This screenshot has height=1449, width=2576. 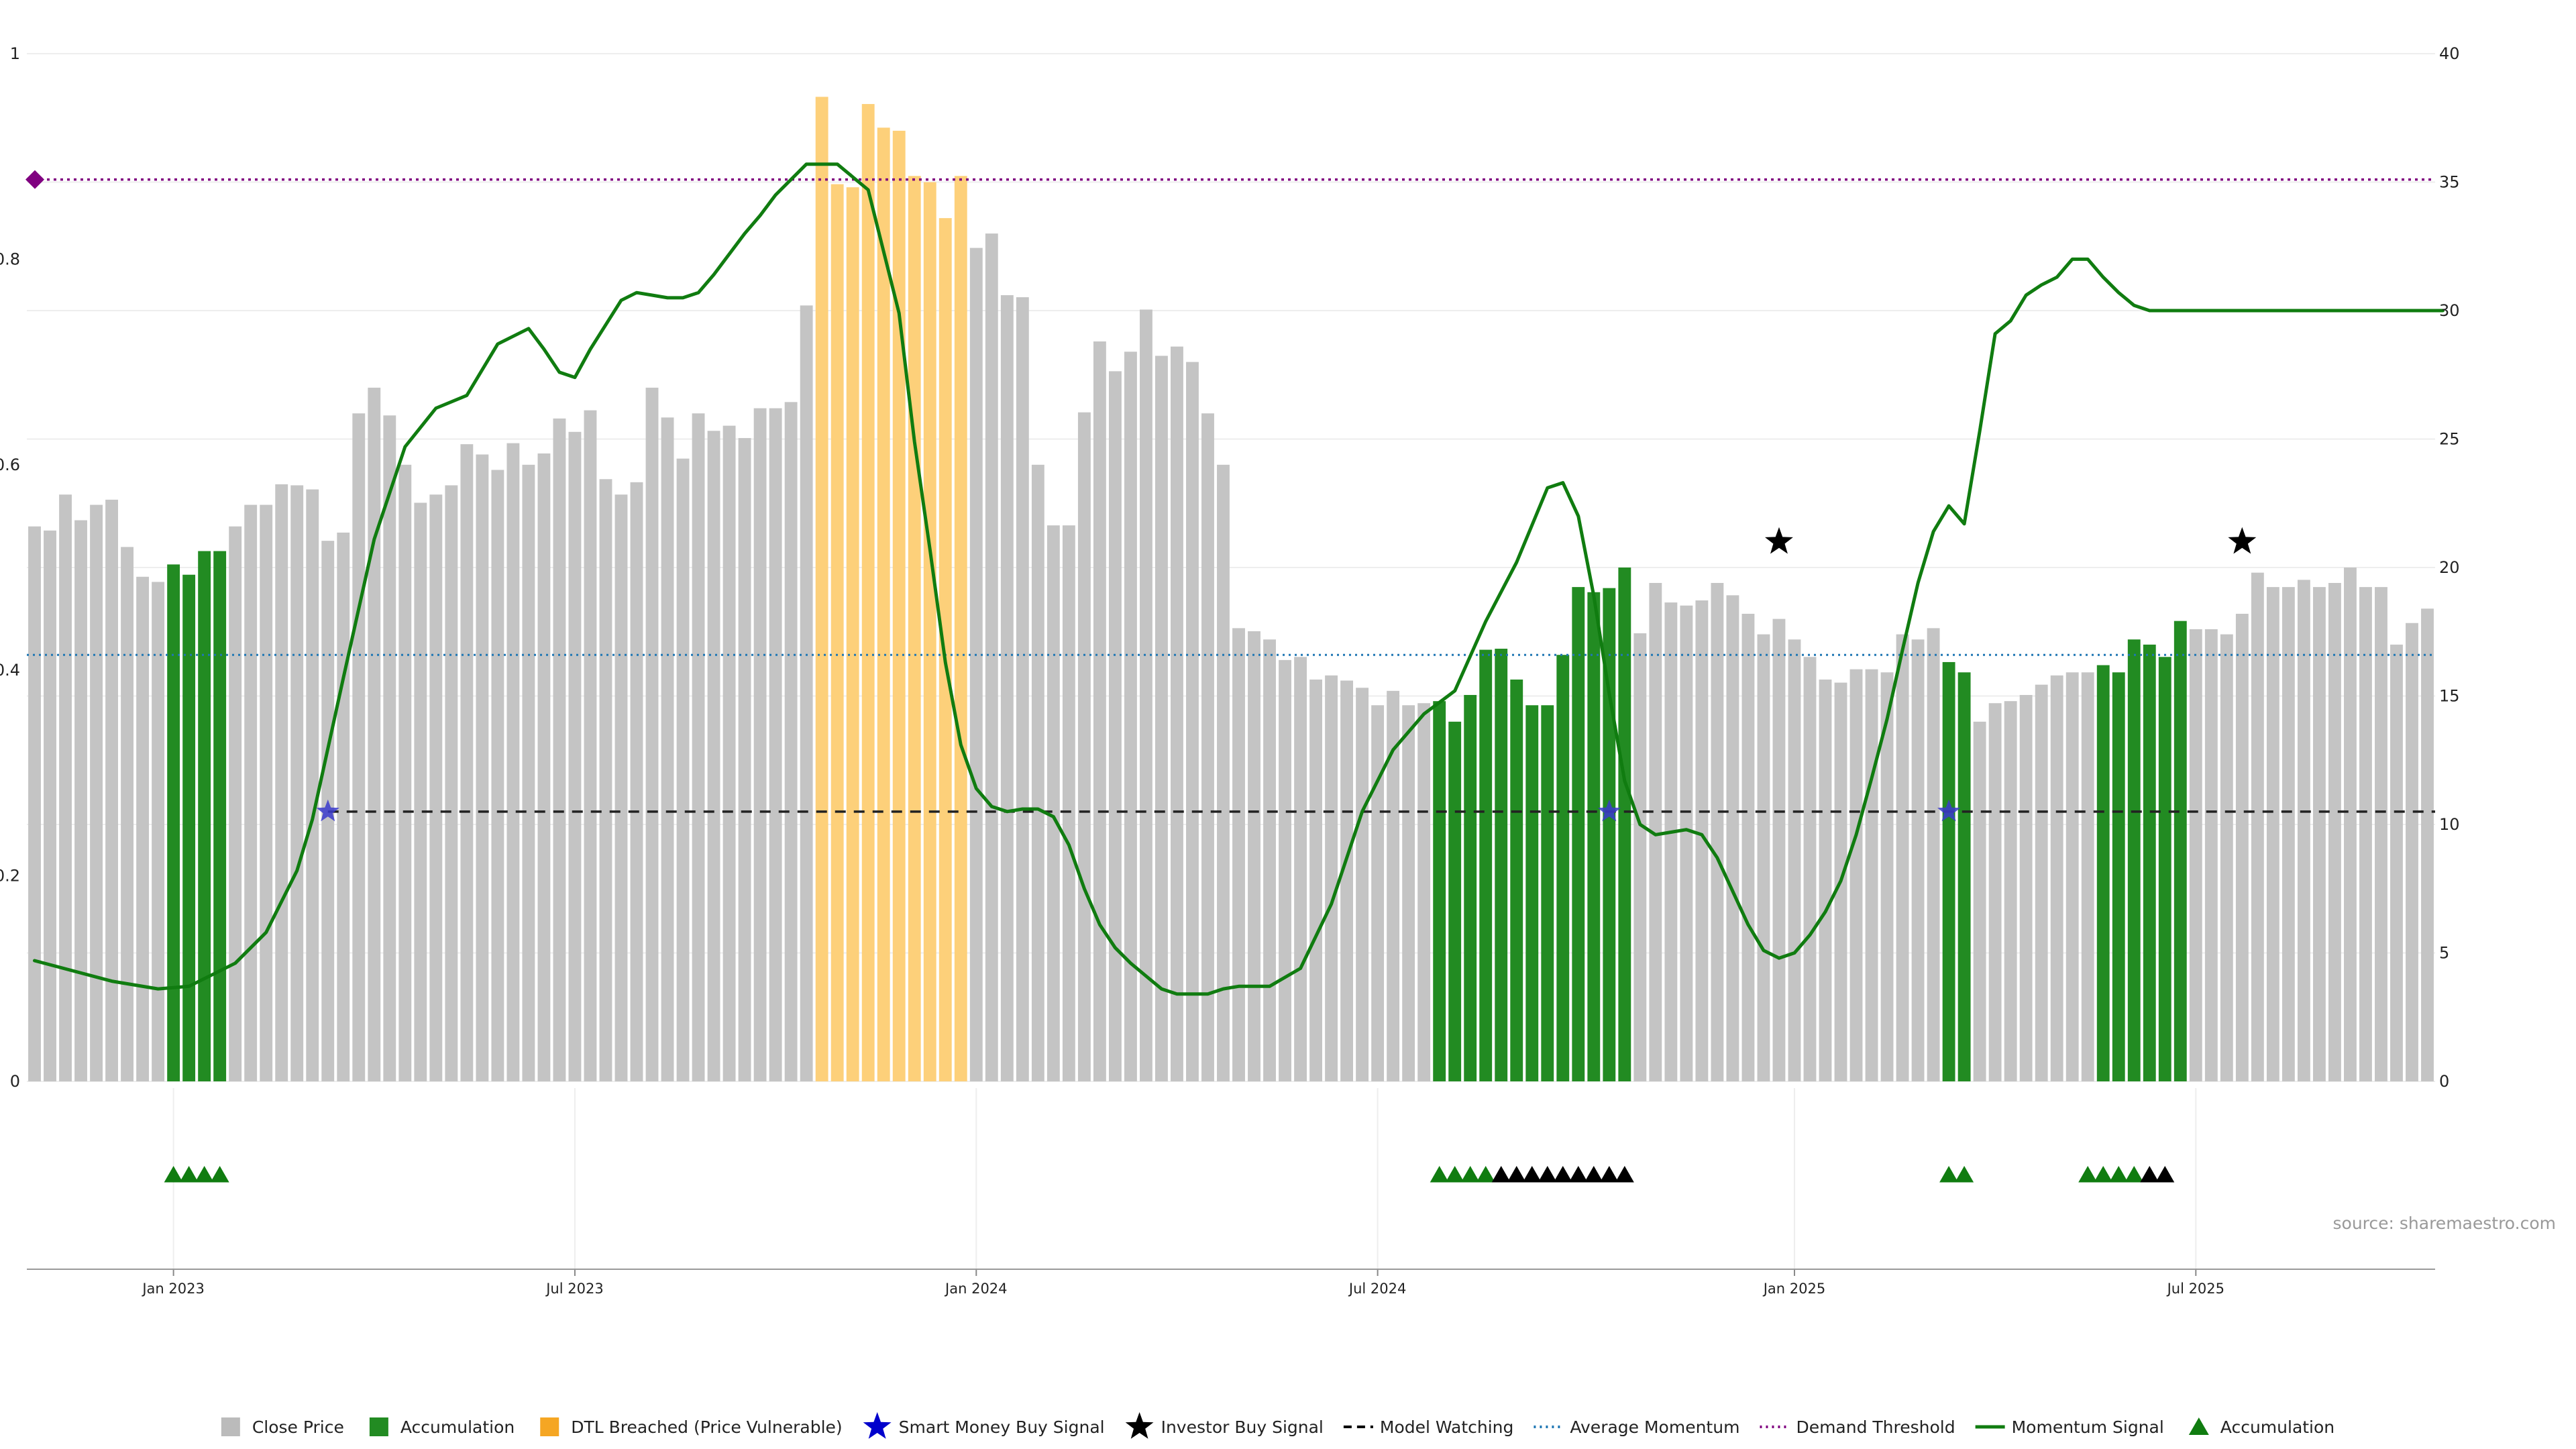 I want to click on green-square-icon, so click(x=378, y=1426).